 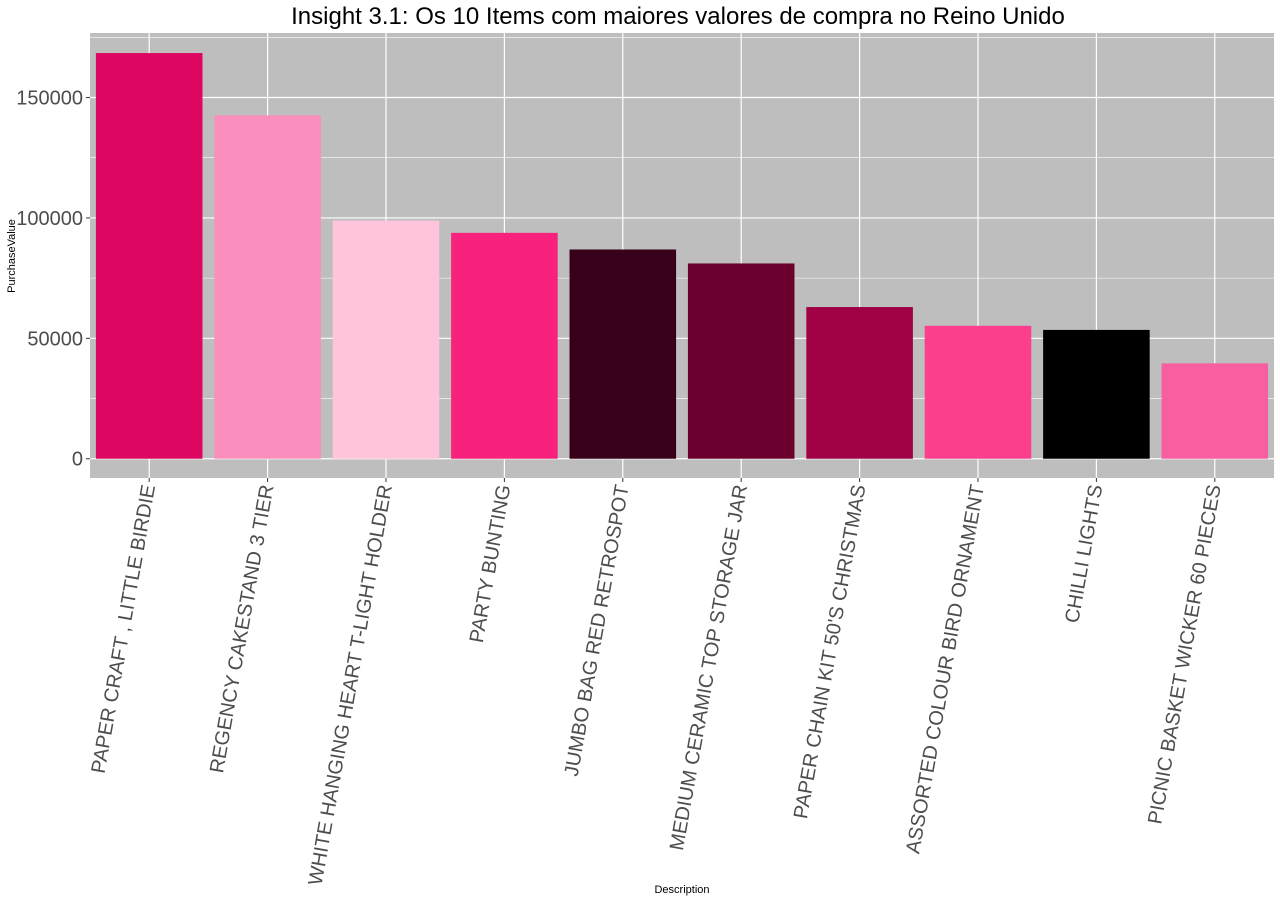 I want to click on x-tick-label: PICNIC BASKET WICKER 60 PIECES, so click(x=1184, y=654).